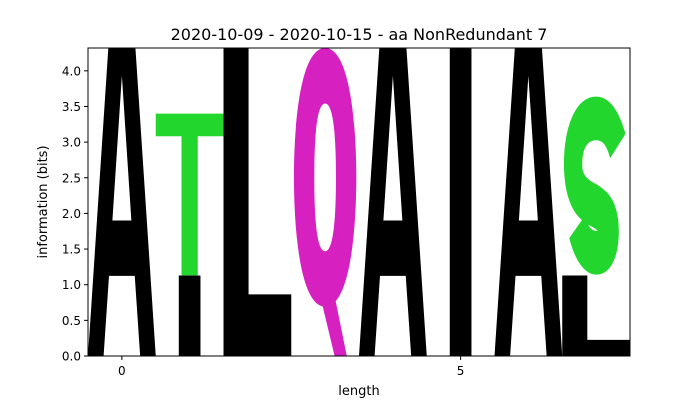  Describe the element at coordinates (71, 321) in the screenshot. I see `y-tick-label: 0.5` at that location.